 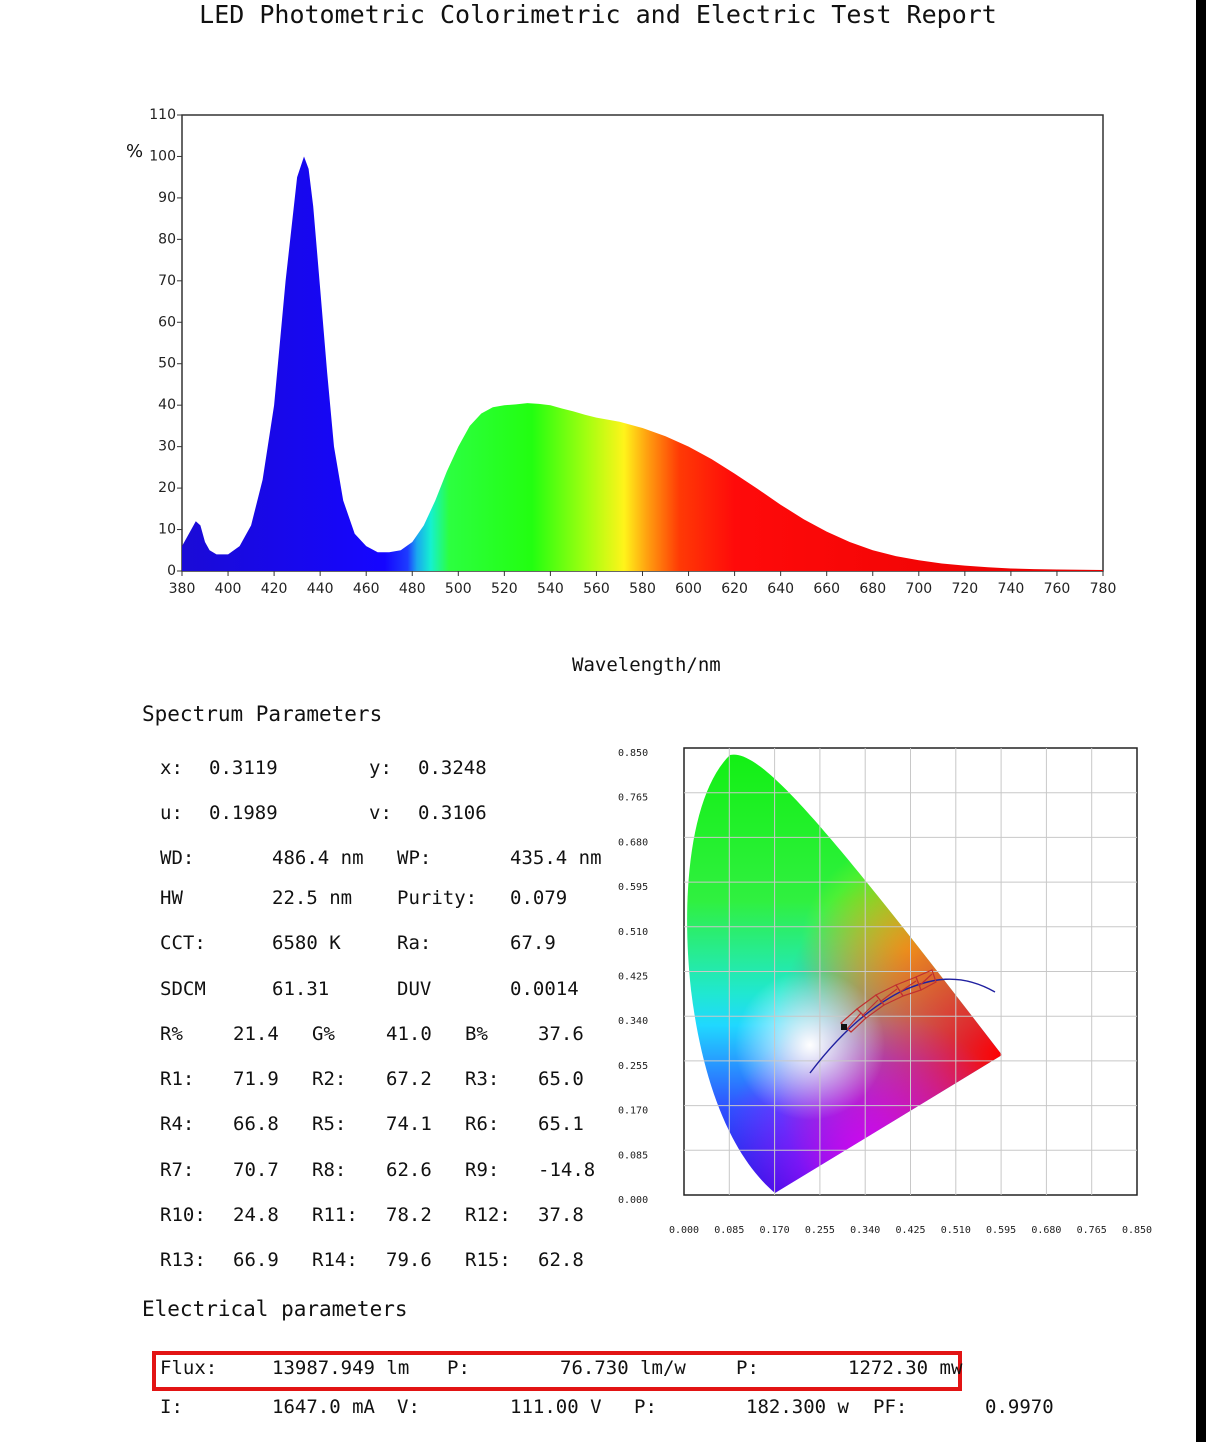 I want to click on cie-x-tick-label: 0.255, so click(x=820, y=1230).